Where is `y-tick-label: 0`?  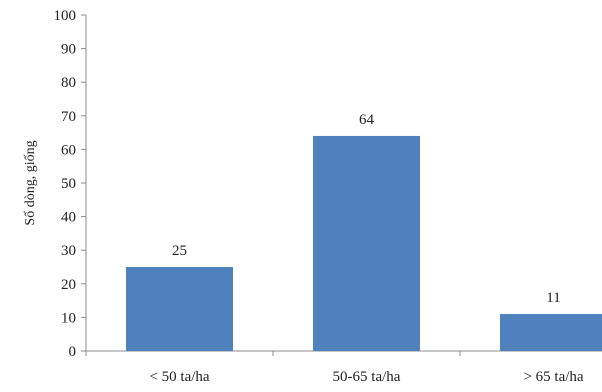
y-tick-label: 0 is located at coordinates (73, 352).